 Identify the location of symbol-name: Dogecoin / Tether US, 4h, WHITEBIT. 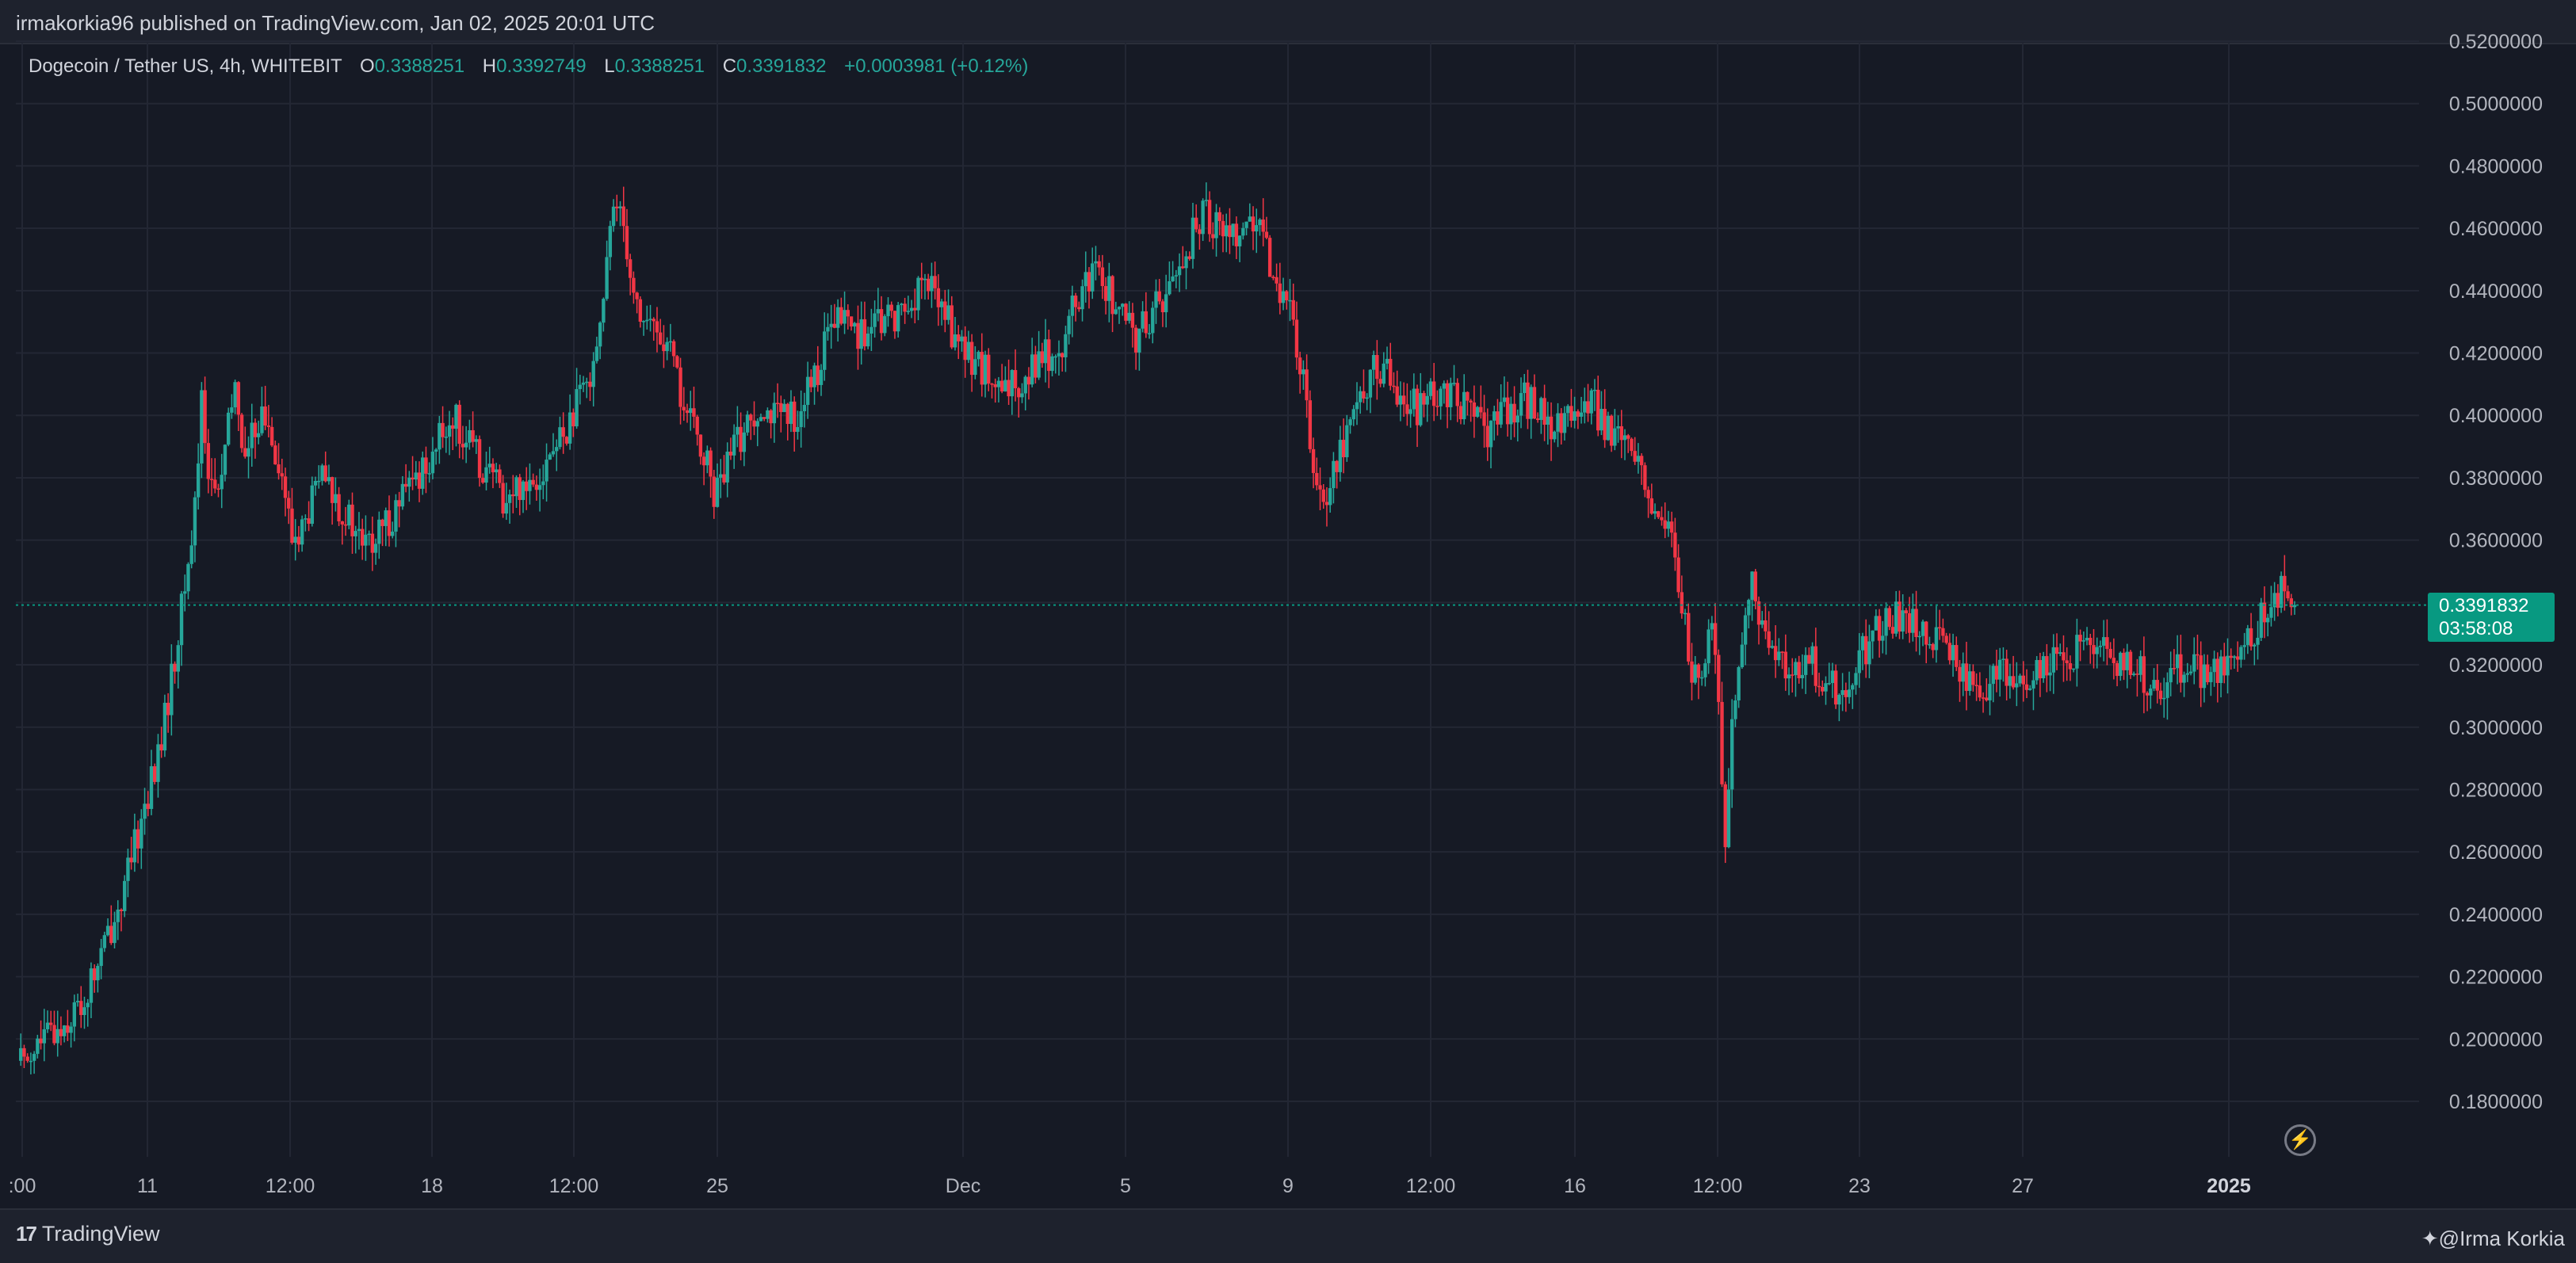
(185, 66).